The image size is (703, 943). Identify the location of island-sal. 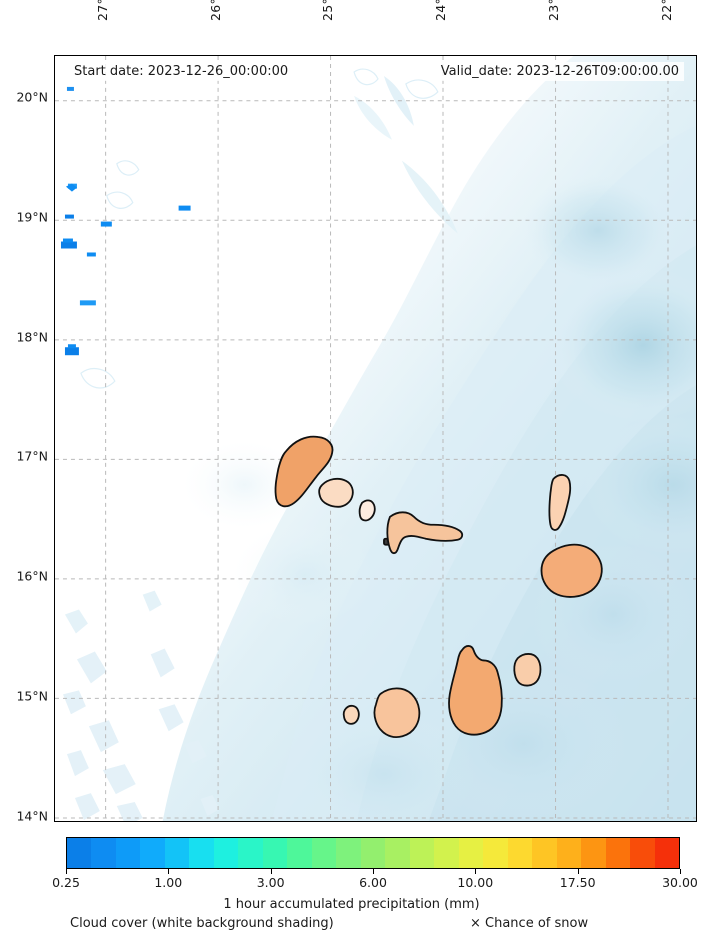
(560, 502).